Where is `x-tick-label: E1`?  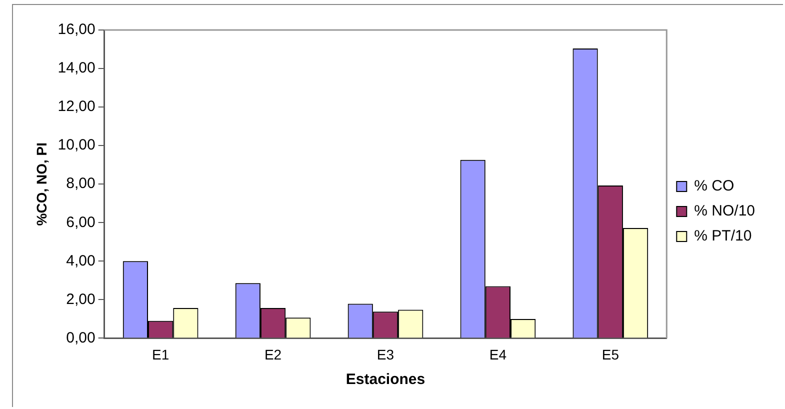
x-tick-label: E1 is located at coordinates (161, 354).